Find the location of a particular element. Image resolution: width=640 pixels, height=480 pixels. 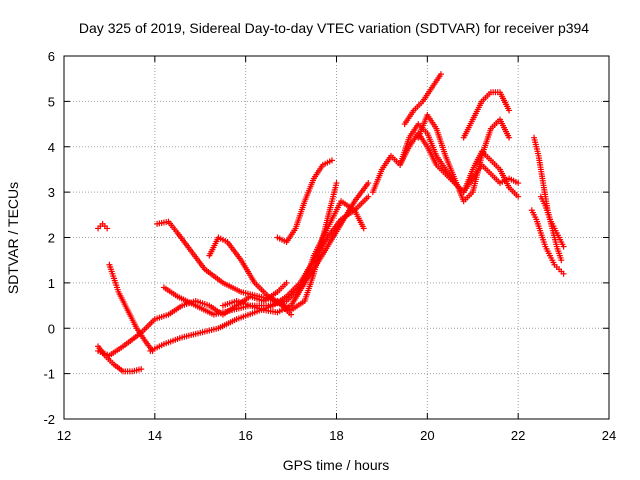

y-tick-label: 4 is located at coordinates (51, 147).